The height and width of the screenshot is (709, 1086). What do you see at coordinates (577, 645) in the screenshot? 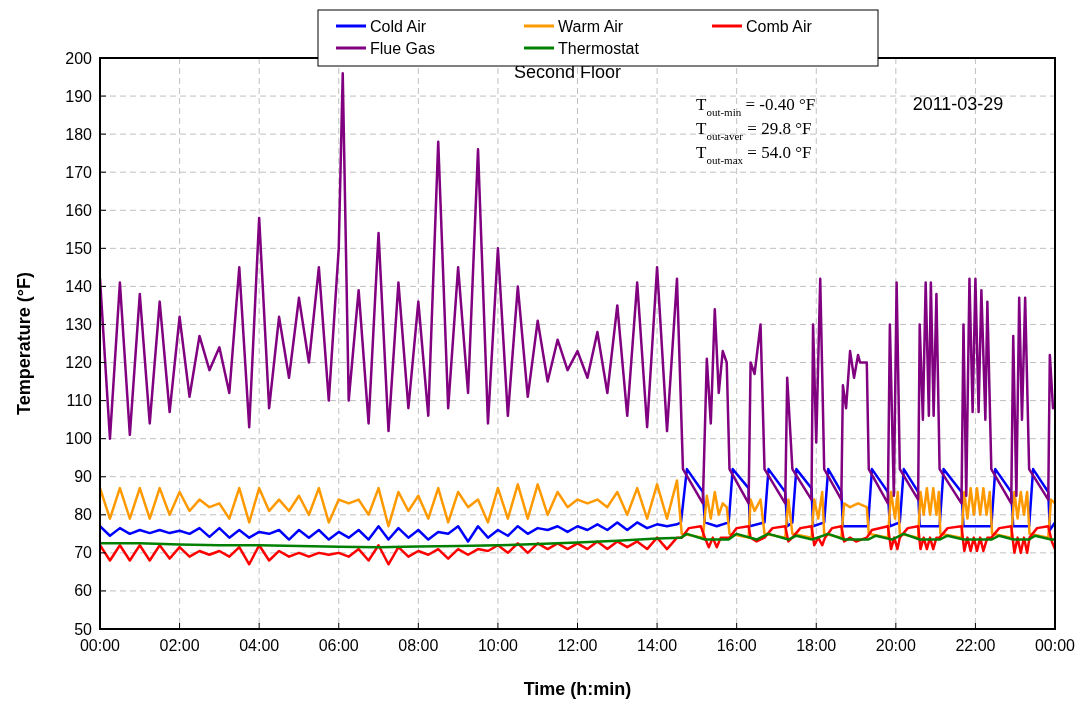
I see `x-tick-label: 12:00` at bounding box center [577, 645].